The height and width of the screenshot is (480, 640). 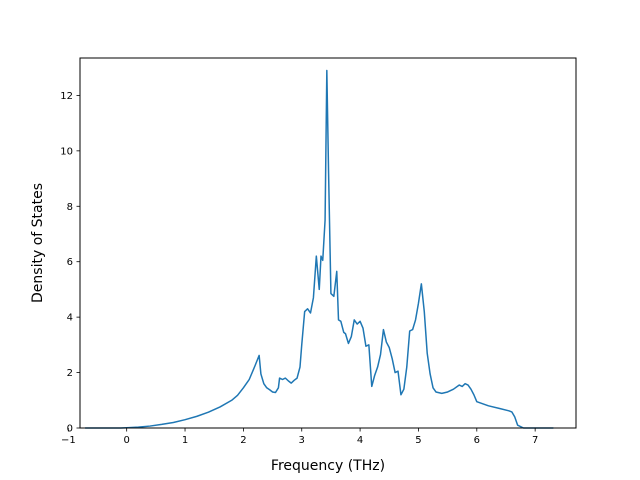 I want to click on y-tick-label: 12, so click(x=66, y=96).